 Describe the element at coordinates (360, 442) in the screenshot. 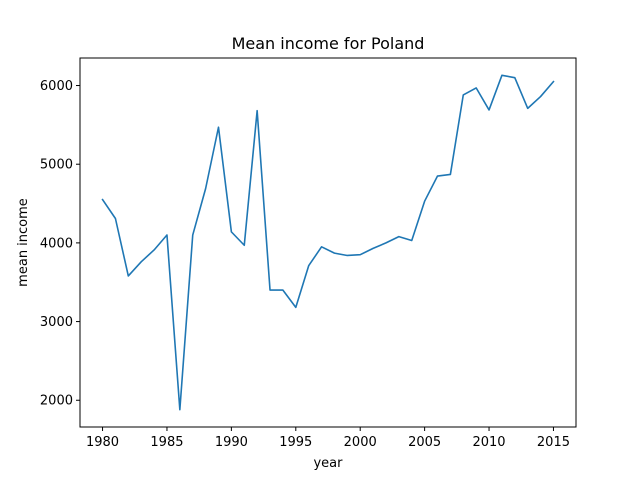

I see `x-tick-label: 2000` at that location.